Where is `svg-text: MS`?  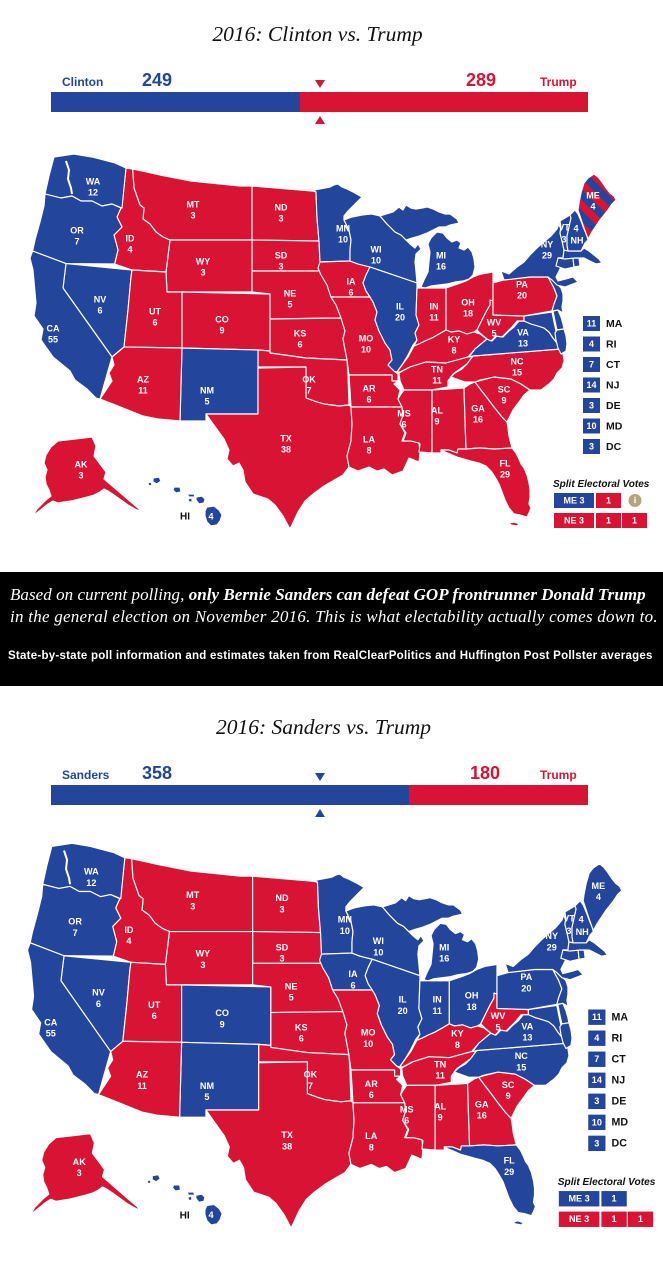
svg-text: MS is located at coordinates (404, 413).